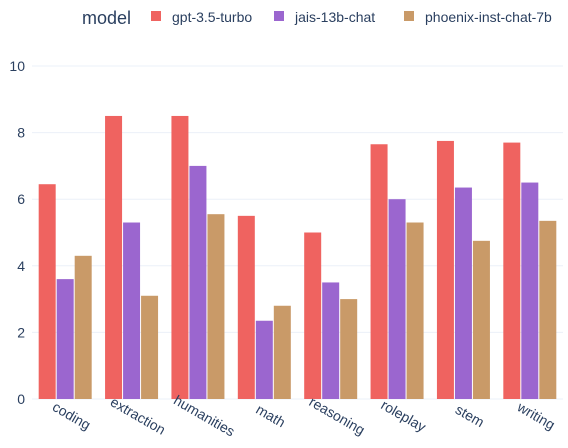 The height and width of the screenshot is (448, 568). I want to click on y-tick-label: 6, so click(21, 199).